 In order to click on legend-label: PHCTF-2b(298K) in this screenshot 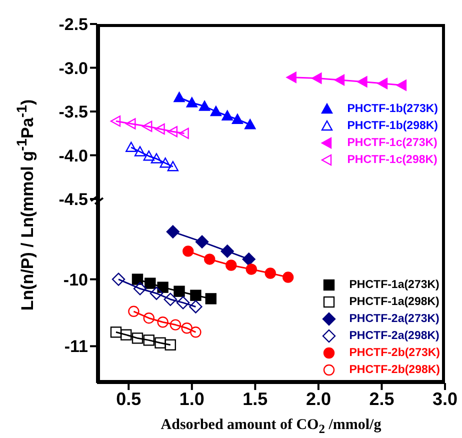, I will do `click(394, 370)`.